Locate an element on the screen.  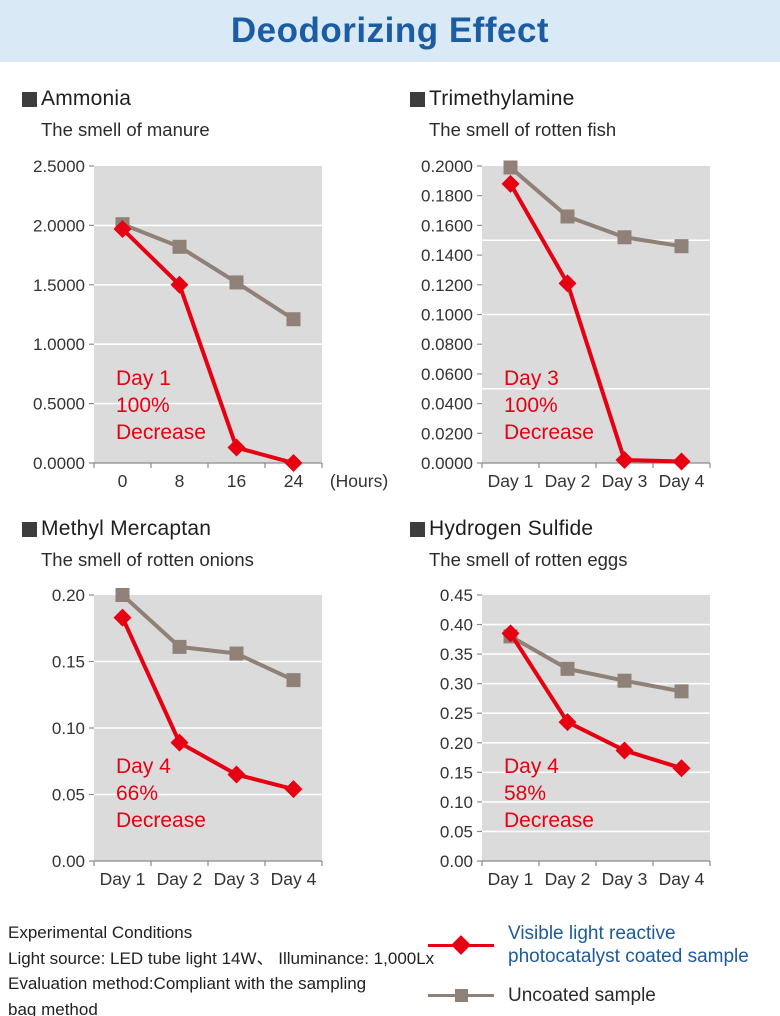
chart-title: Methyl Mercaptan is located at coordinates (126, 528).